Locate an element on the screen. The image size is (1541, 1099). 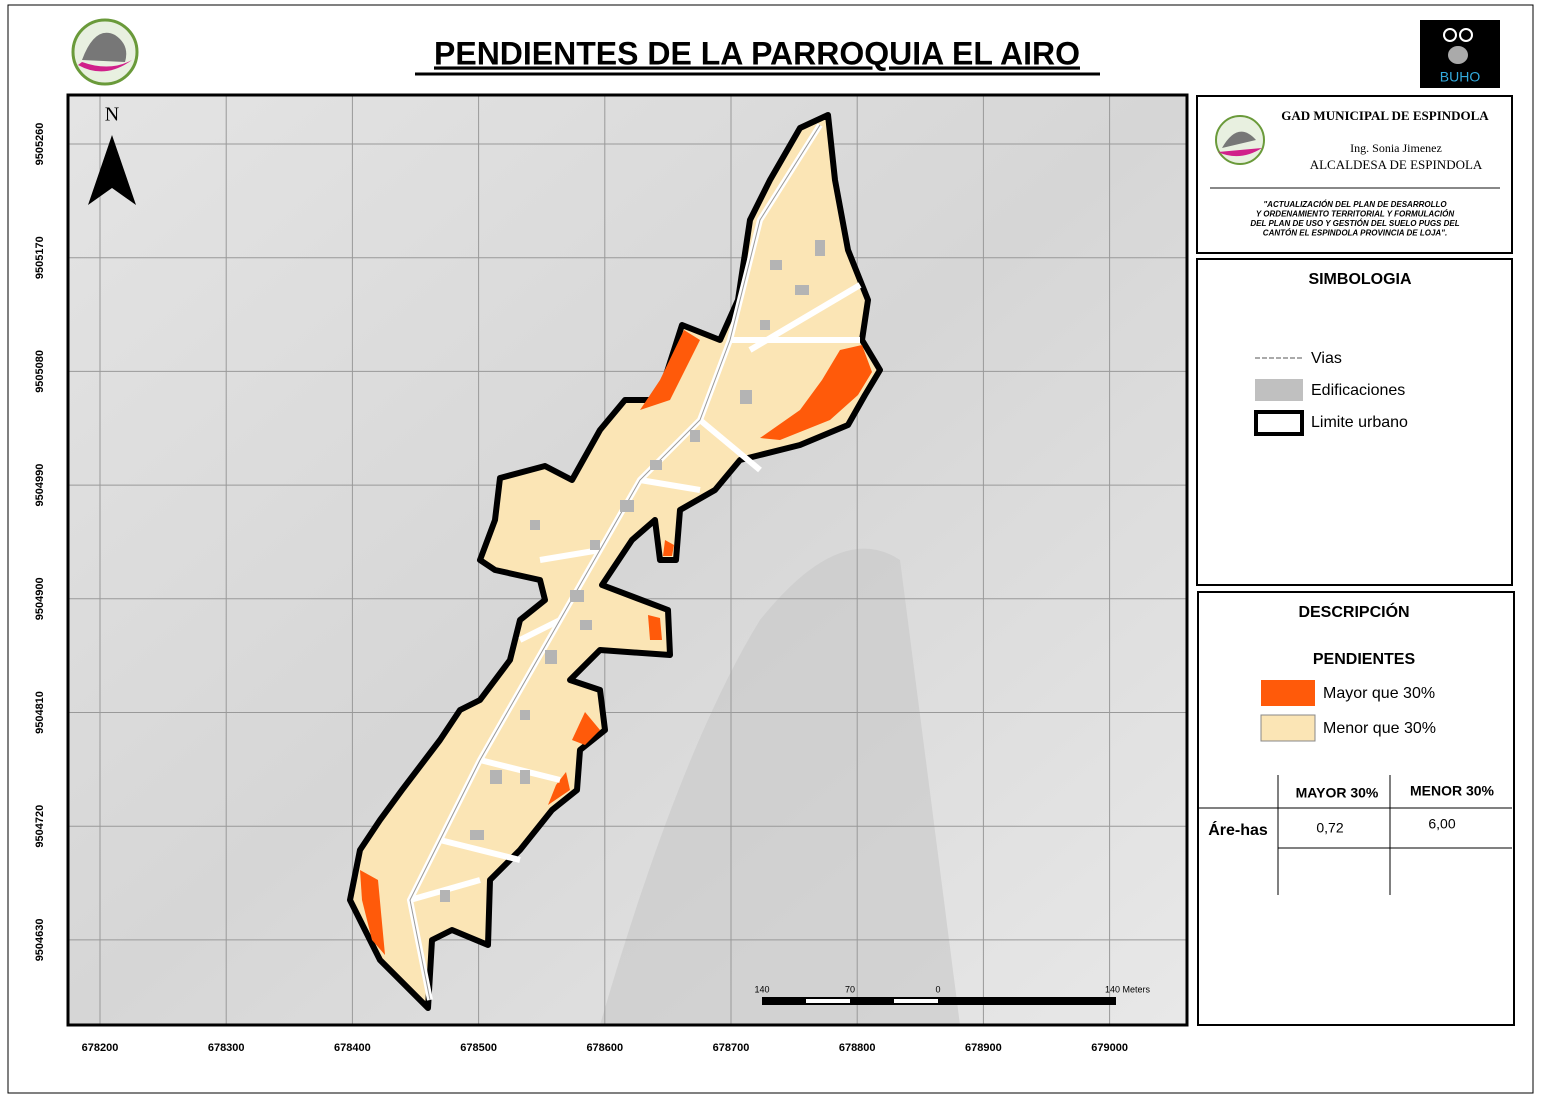
y-coordinate: 9504630 is located at coordinates (40, 939).